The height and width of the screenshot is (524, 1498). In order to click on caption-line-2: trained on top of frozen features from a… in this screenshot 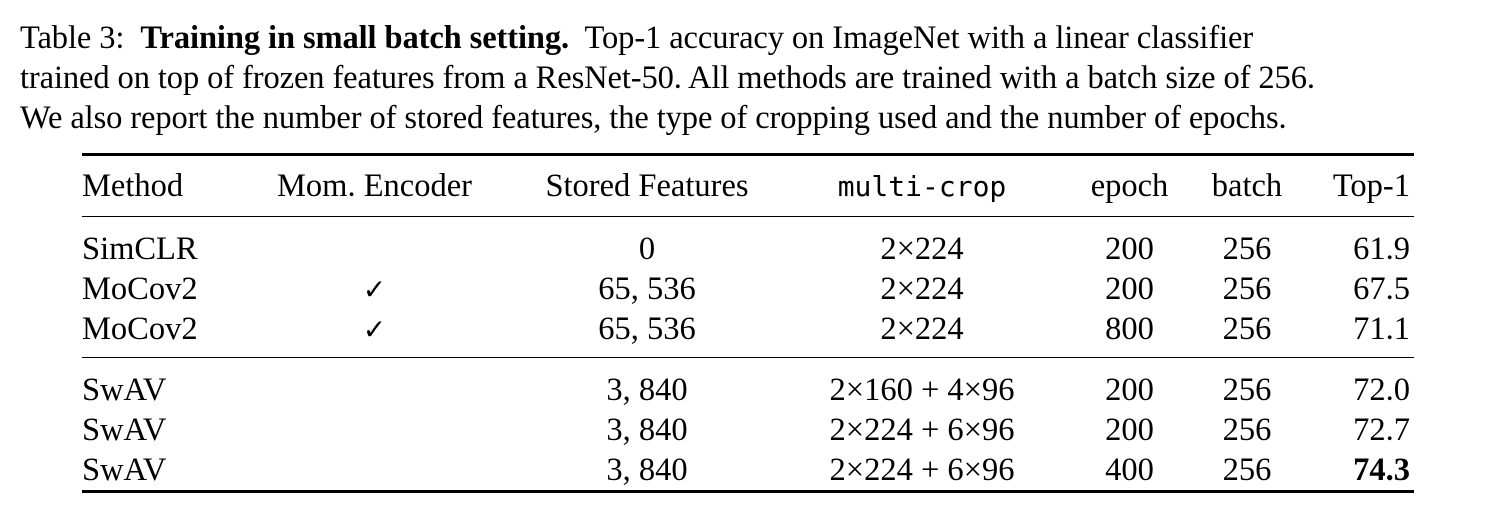, I will do `click(667, 78)`.